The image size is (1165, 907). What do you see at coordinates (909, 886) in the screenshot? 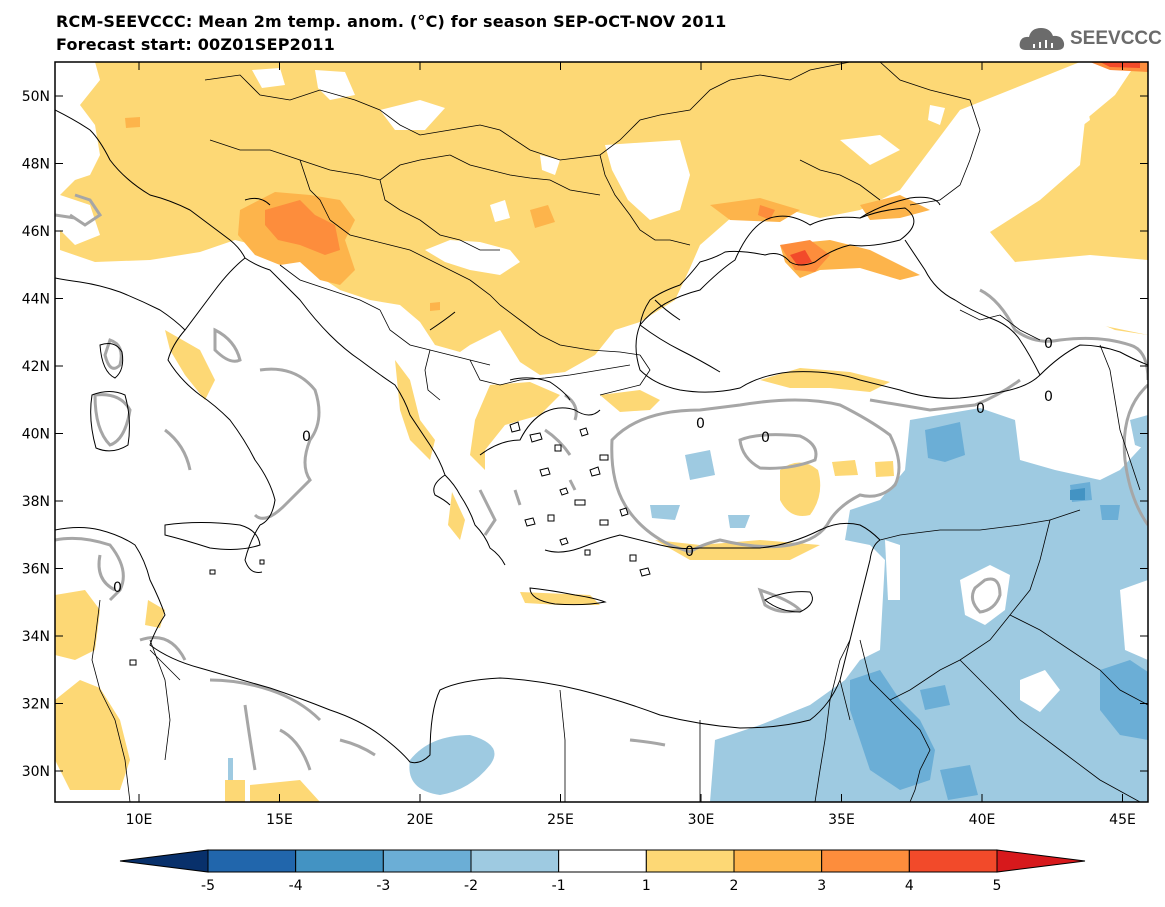
I see `colorbar-label: 4` at bounding box center [909, 886].